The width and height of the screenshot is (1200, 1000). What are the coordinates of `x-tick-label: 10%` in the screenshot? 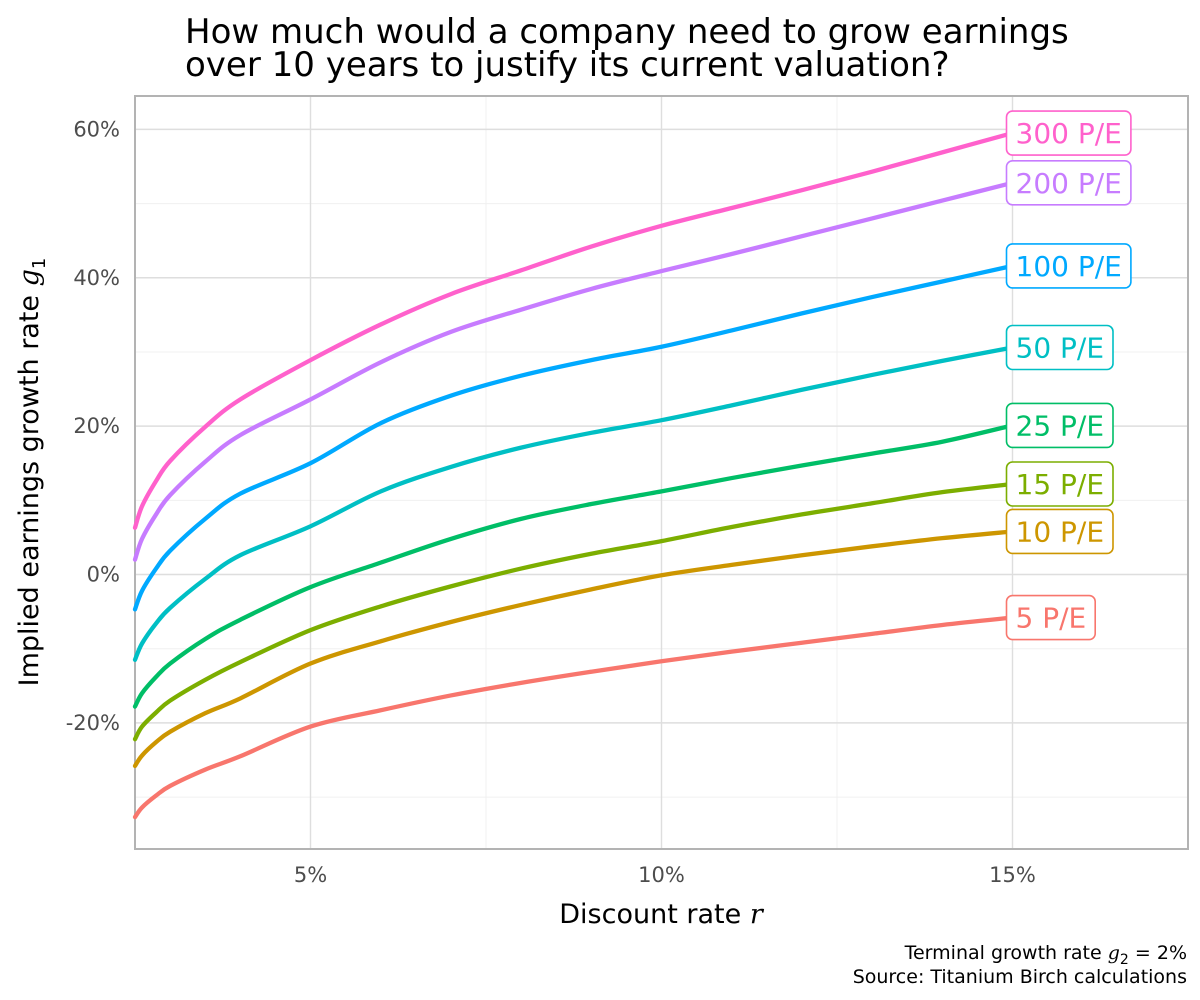 It's located at (661, 875).